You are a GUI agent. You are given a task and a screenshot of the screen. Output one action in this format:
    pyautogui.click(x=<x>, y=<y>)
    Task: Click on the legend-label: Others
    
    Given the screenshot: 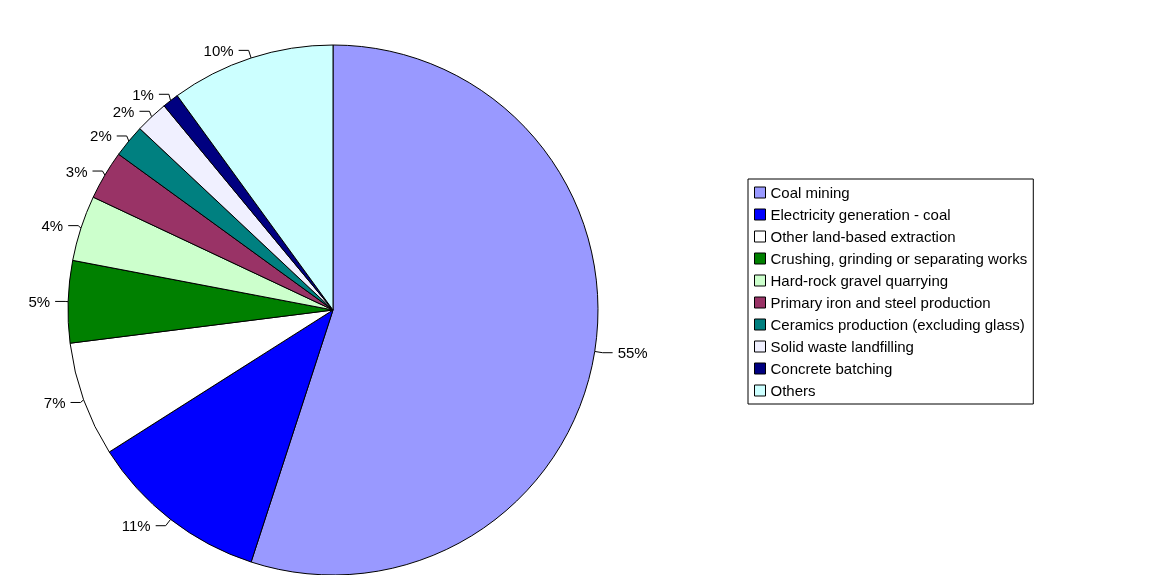 What is the action you would take?
    pyautogui.click(x=793, y=390)
    